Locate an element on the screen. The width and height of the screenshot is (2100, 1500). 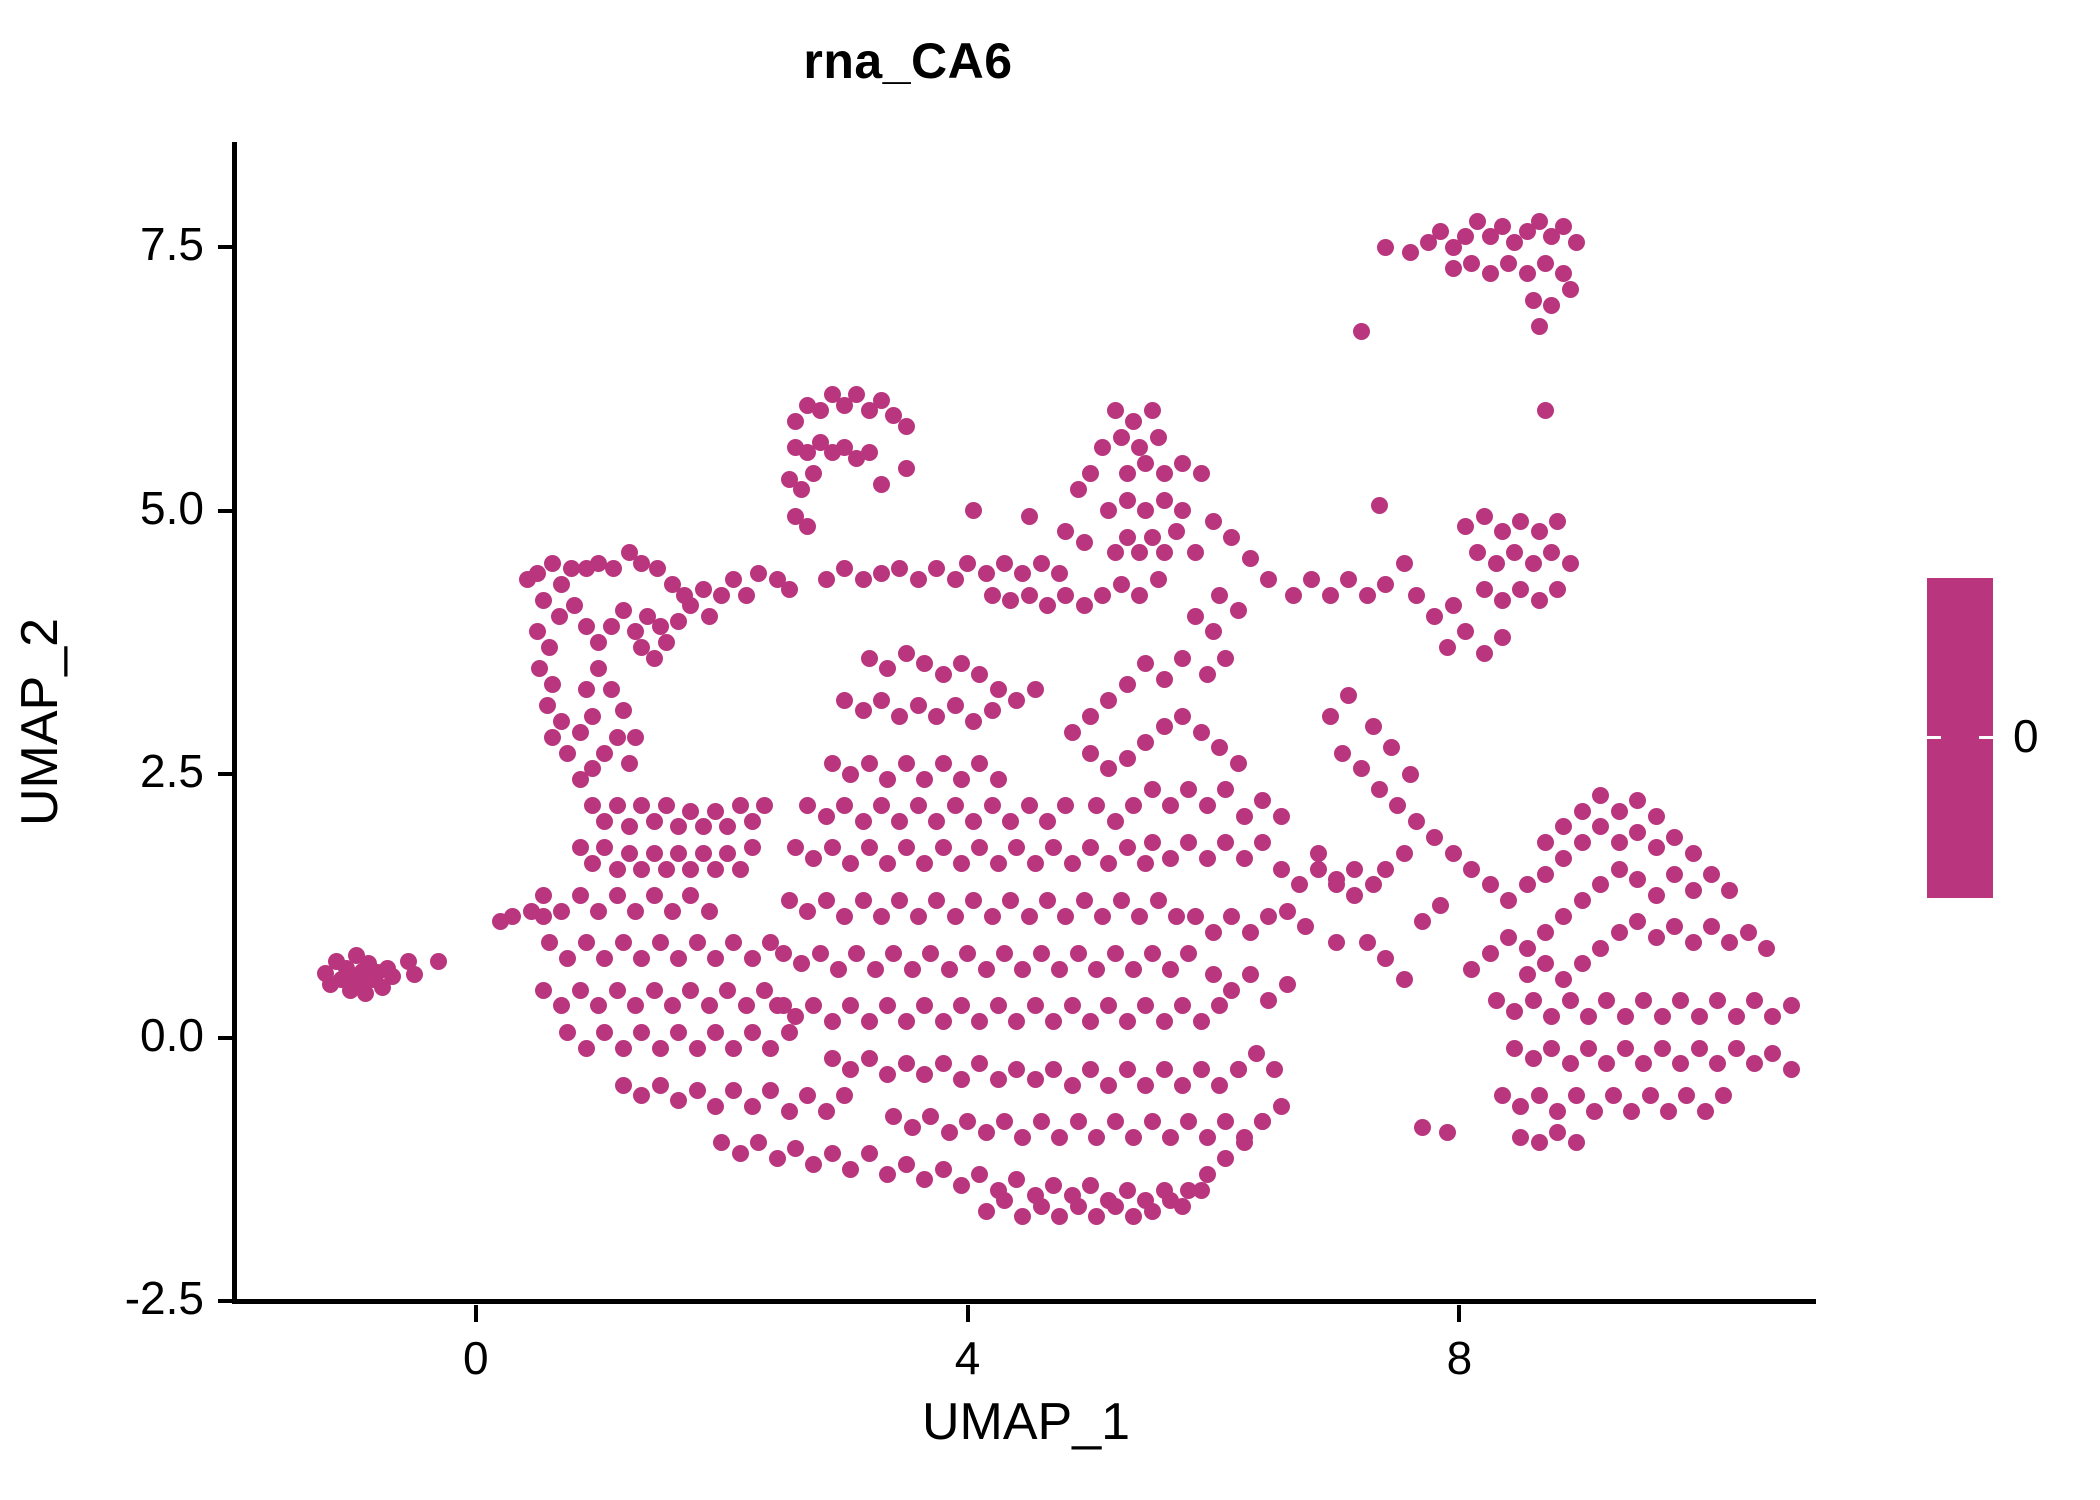
y-tick-label: -2.5 is located at coordinates (164, 1298).